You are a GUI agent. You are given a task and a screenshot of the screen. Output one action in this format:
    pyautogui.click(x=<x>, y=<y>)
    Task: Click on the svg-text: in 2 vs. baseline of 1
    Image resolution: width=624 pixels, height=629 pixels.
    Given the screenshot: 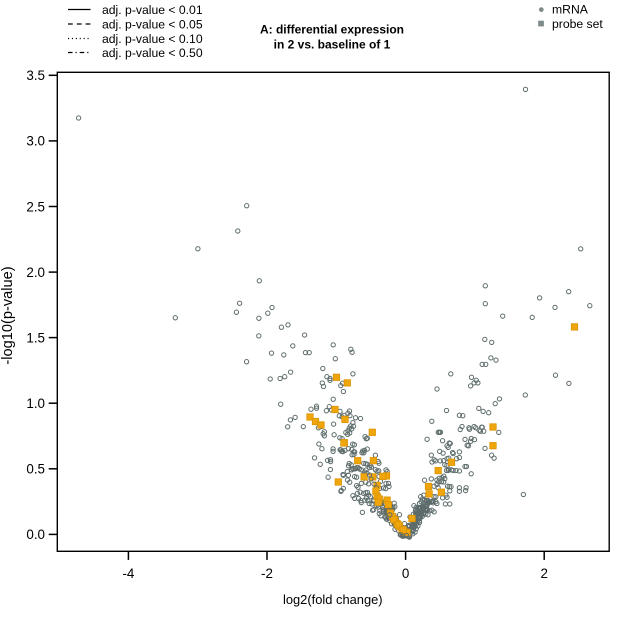 What is the action you would take?
    pyautogui.click(x=332, y=44)
    